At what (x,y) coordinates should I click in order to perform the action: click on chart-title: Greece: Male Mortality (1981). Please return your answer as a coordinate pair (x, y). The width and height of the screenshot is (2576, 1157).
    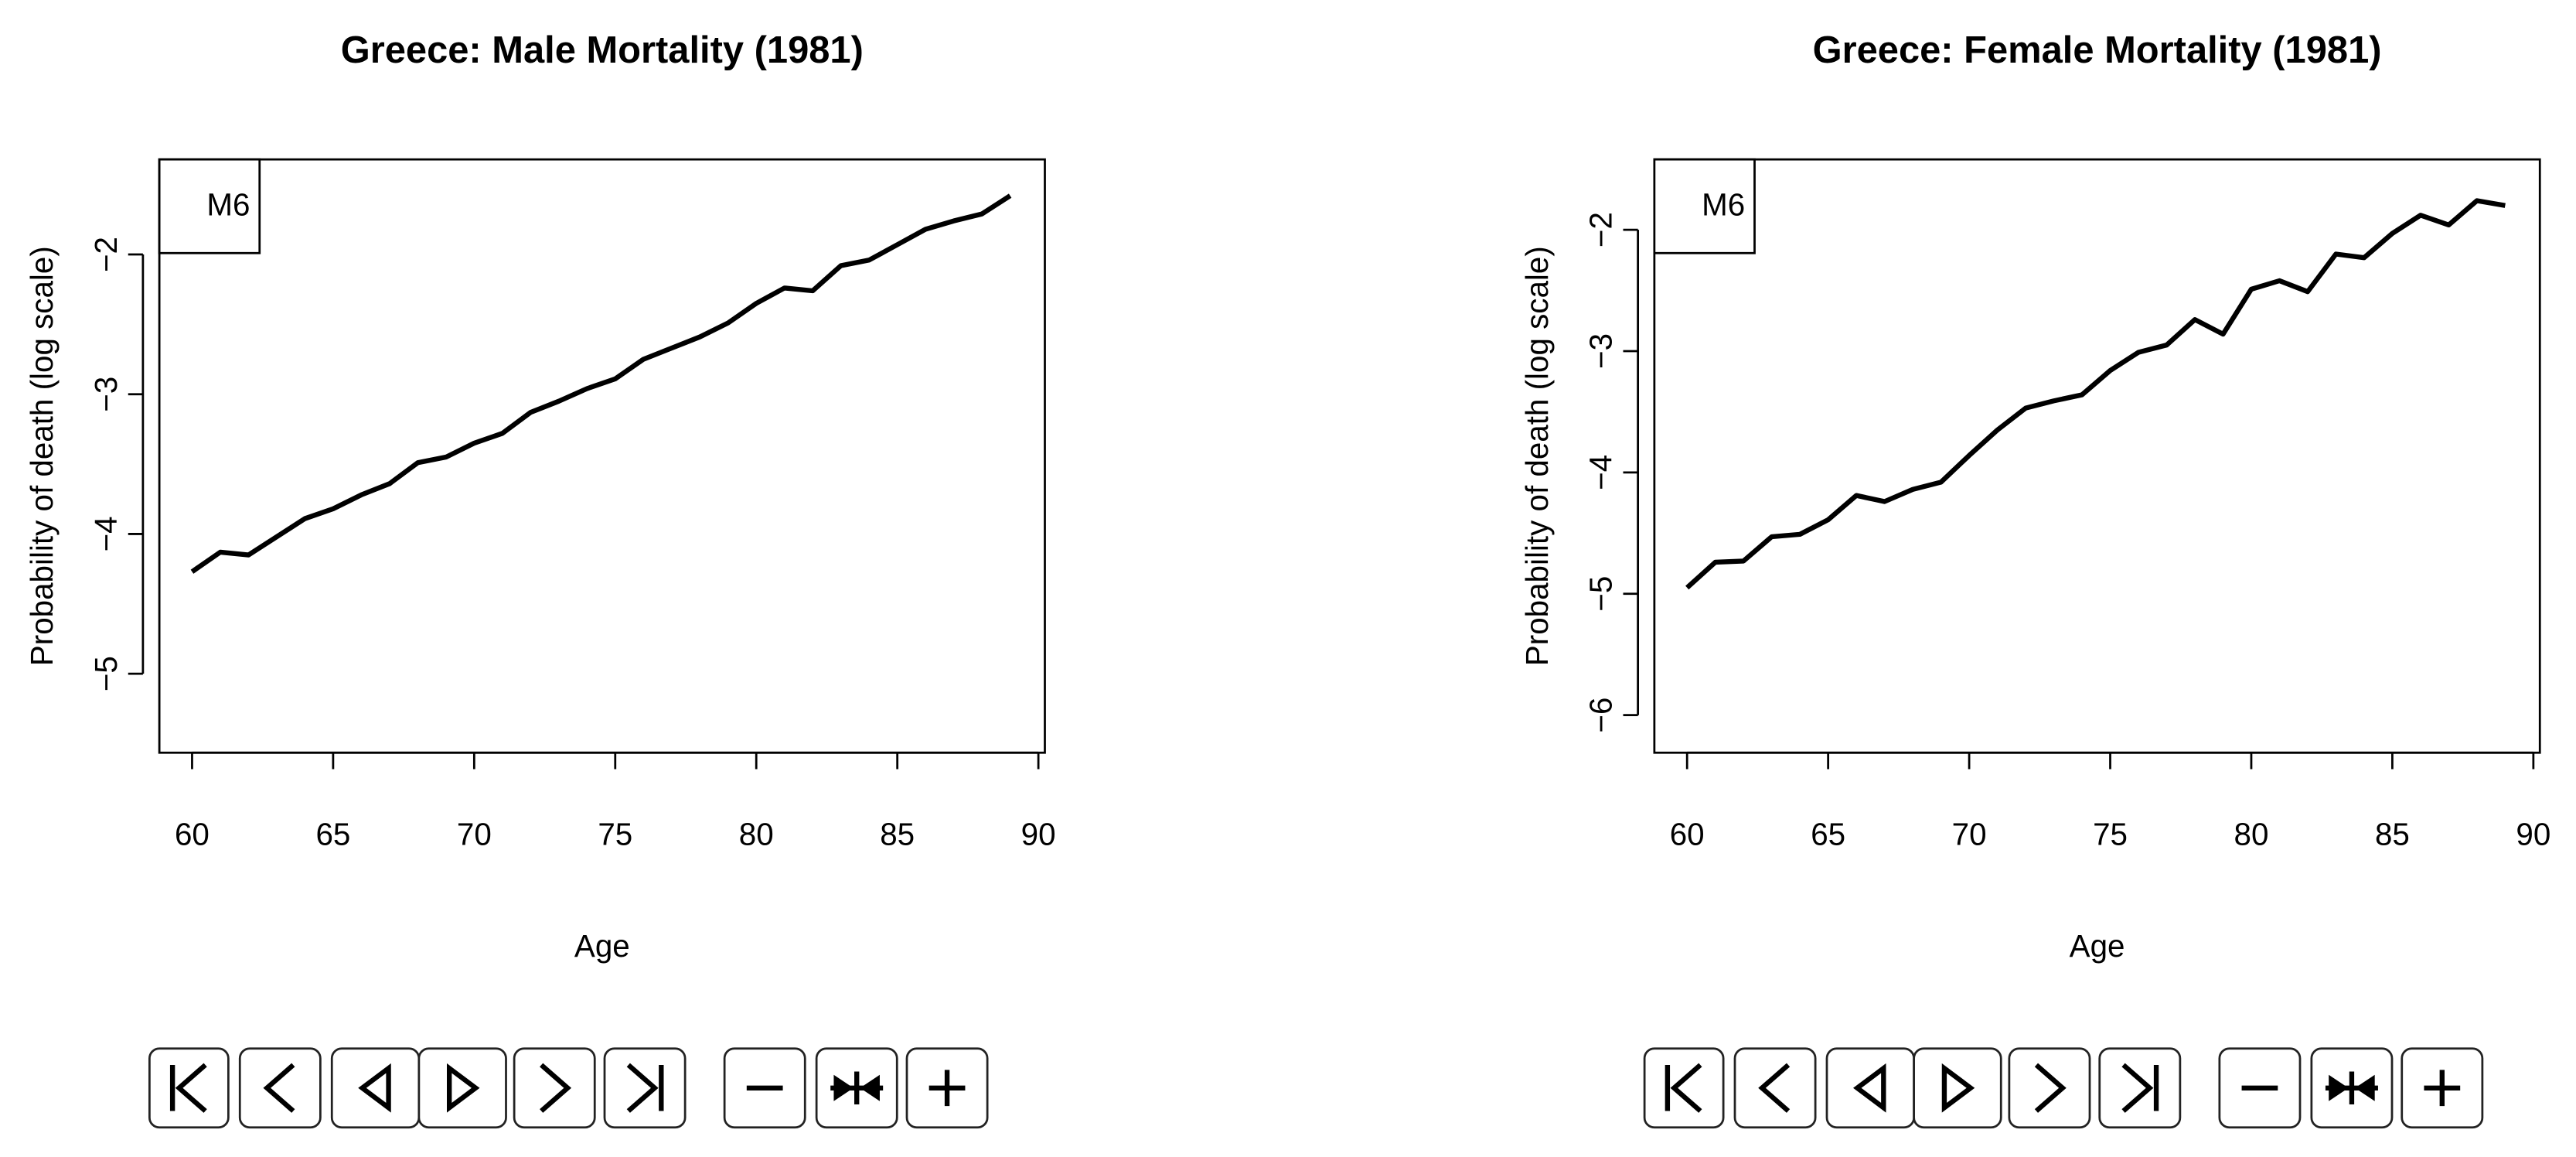
    Looking at the image, I should click on (602, 50).